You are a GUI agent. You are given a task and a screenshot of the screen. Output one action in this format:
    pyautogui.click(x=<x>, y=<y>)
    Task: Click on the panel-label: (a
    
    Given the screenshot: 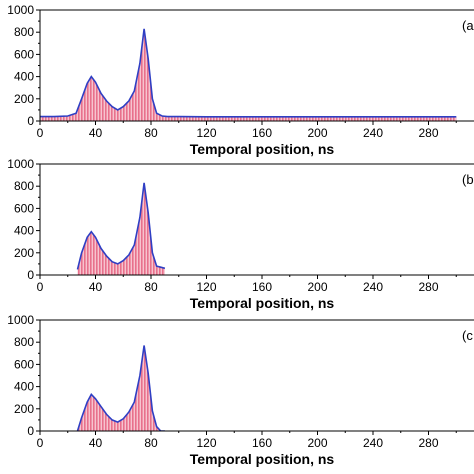 What is the action you would take?
    pyautogui.click(x=468, y=25)
    